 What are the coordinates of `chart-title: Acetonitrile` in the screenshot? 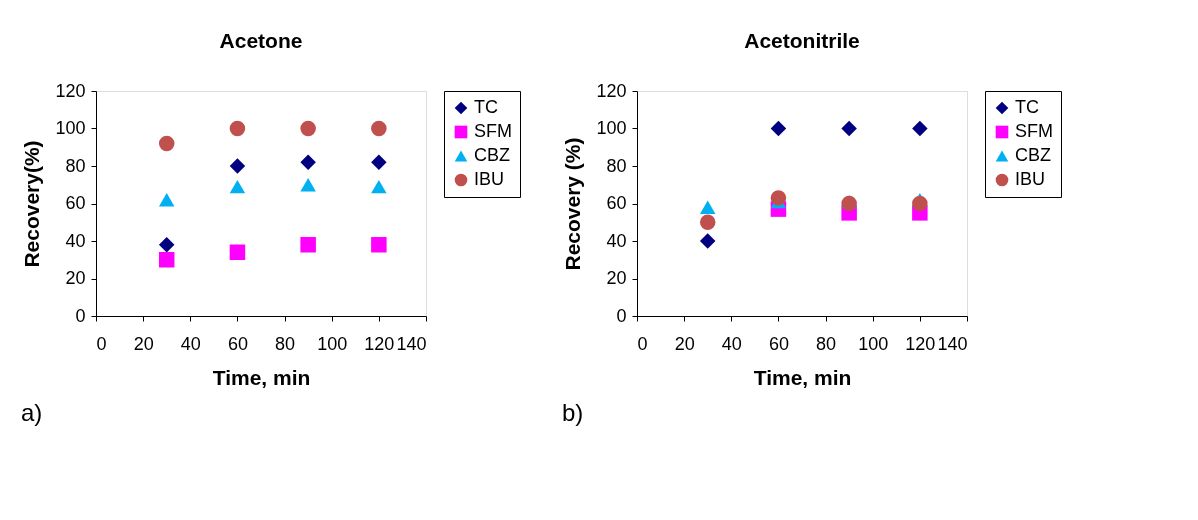 It's located at (802, 40).